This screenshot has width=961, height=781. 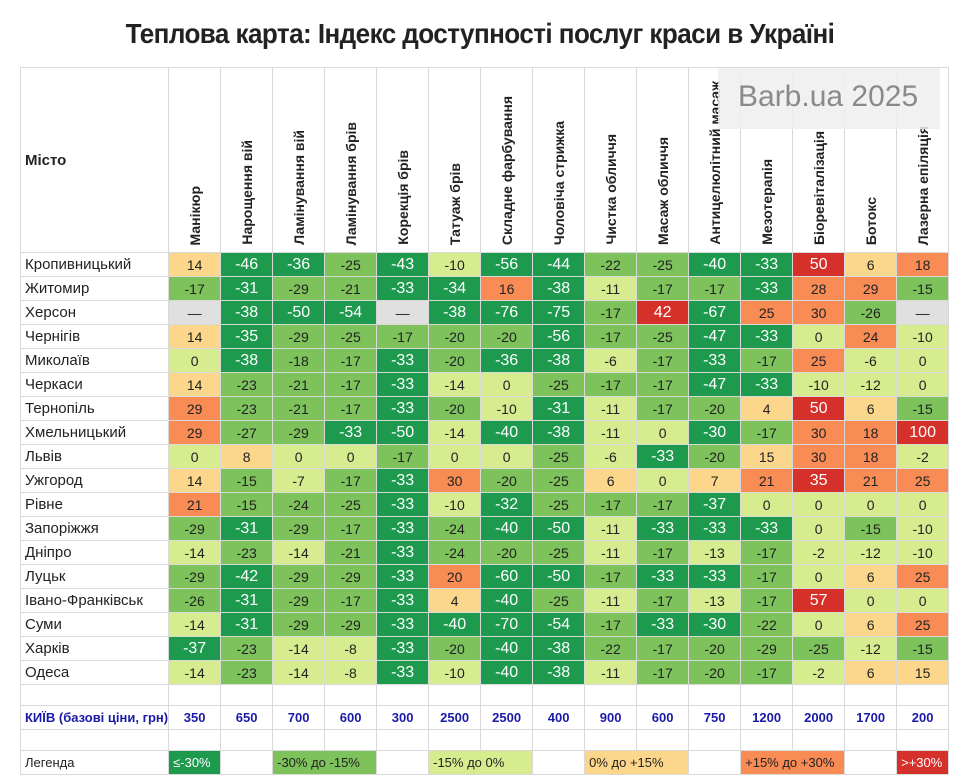 I want to click on heatmap-cell: -11, so click(x=611, y=528).